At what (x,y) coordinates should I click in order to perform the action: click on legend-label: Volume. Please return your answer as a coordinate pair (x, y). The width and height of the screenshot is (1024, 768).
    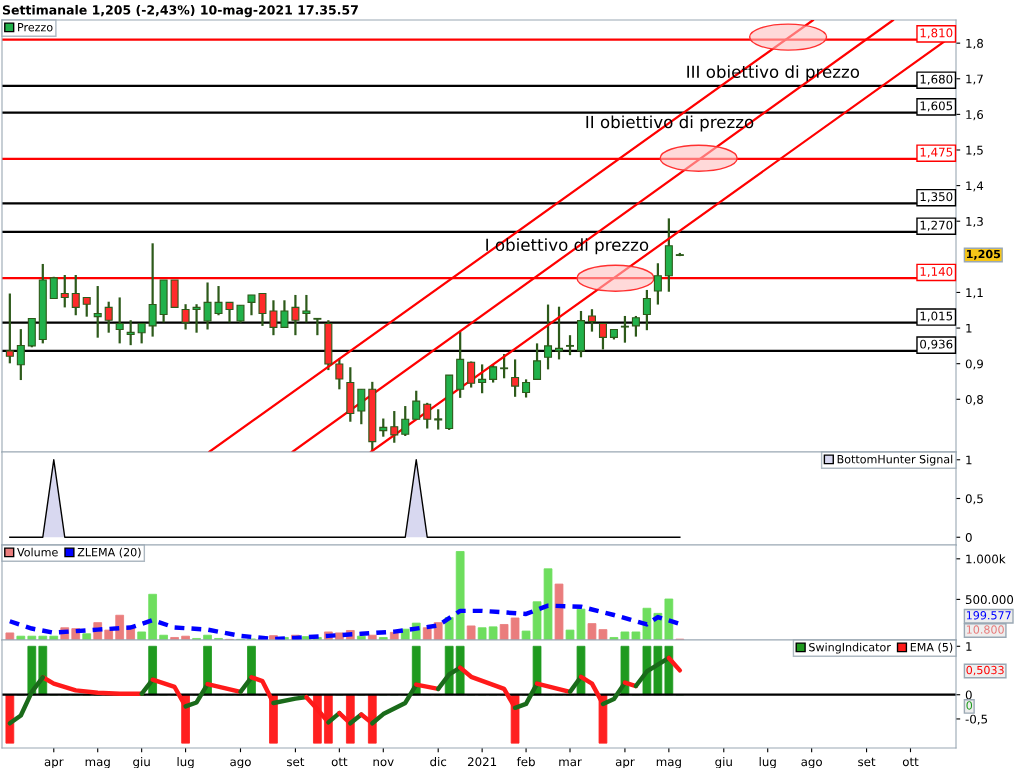
    Looking at the image, I should click on (37, 552).